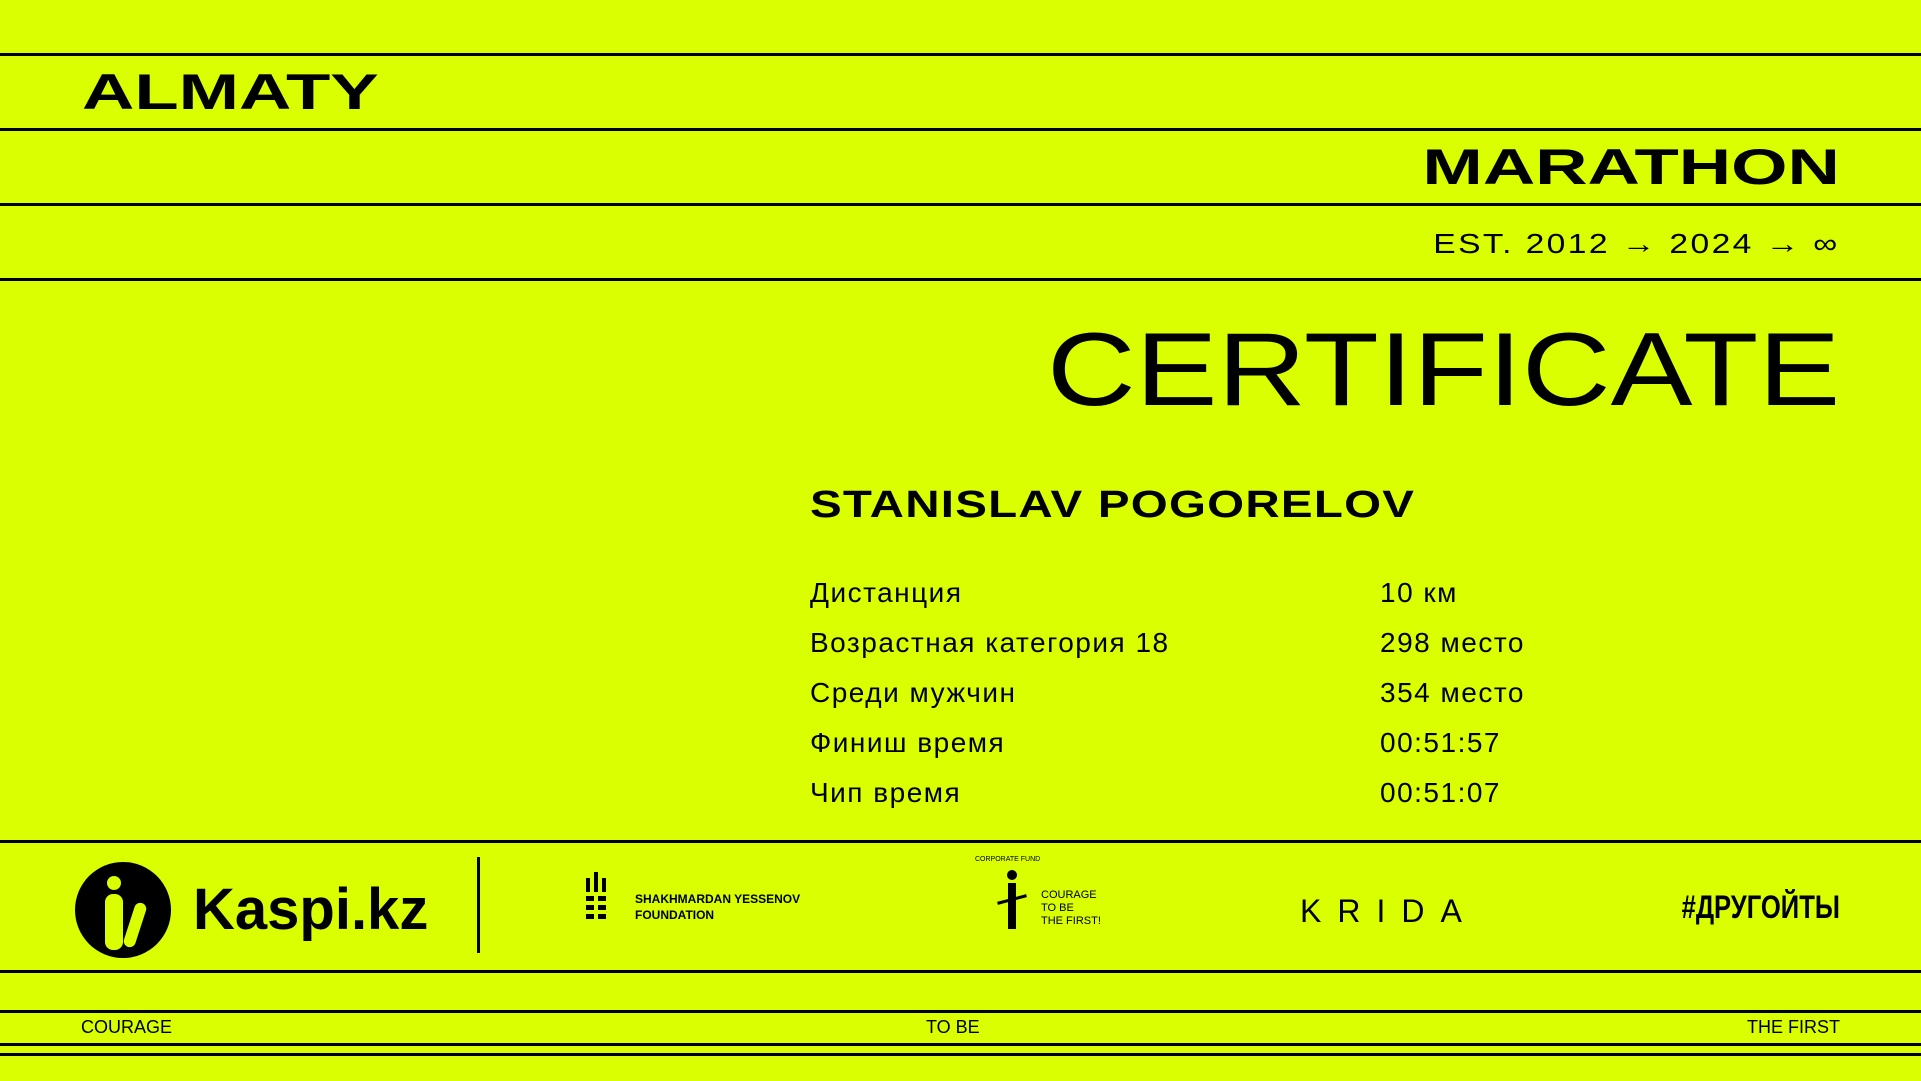 Image resolution: width=1921 pixels, height=1081 pixels. I want to click on header-almaty: ALMATY, so click(230, 92).